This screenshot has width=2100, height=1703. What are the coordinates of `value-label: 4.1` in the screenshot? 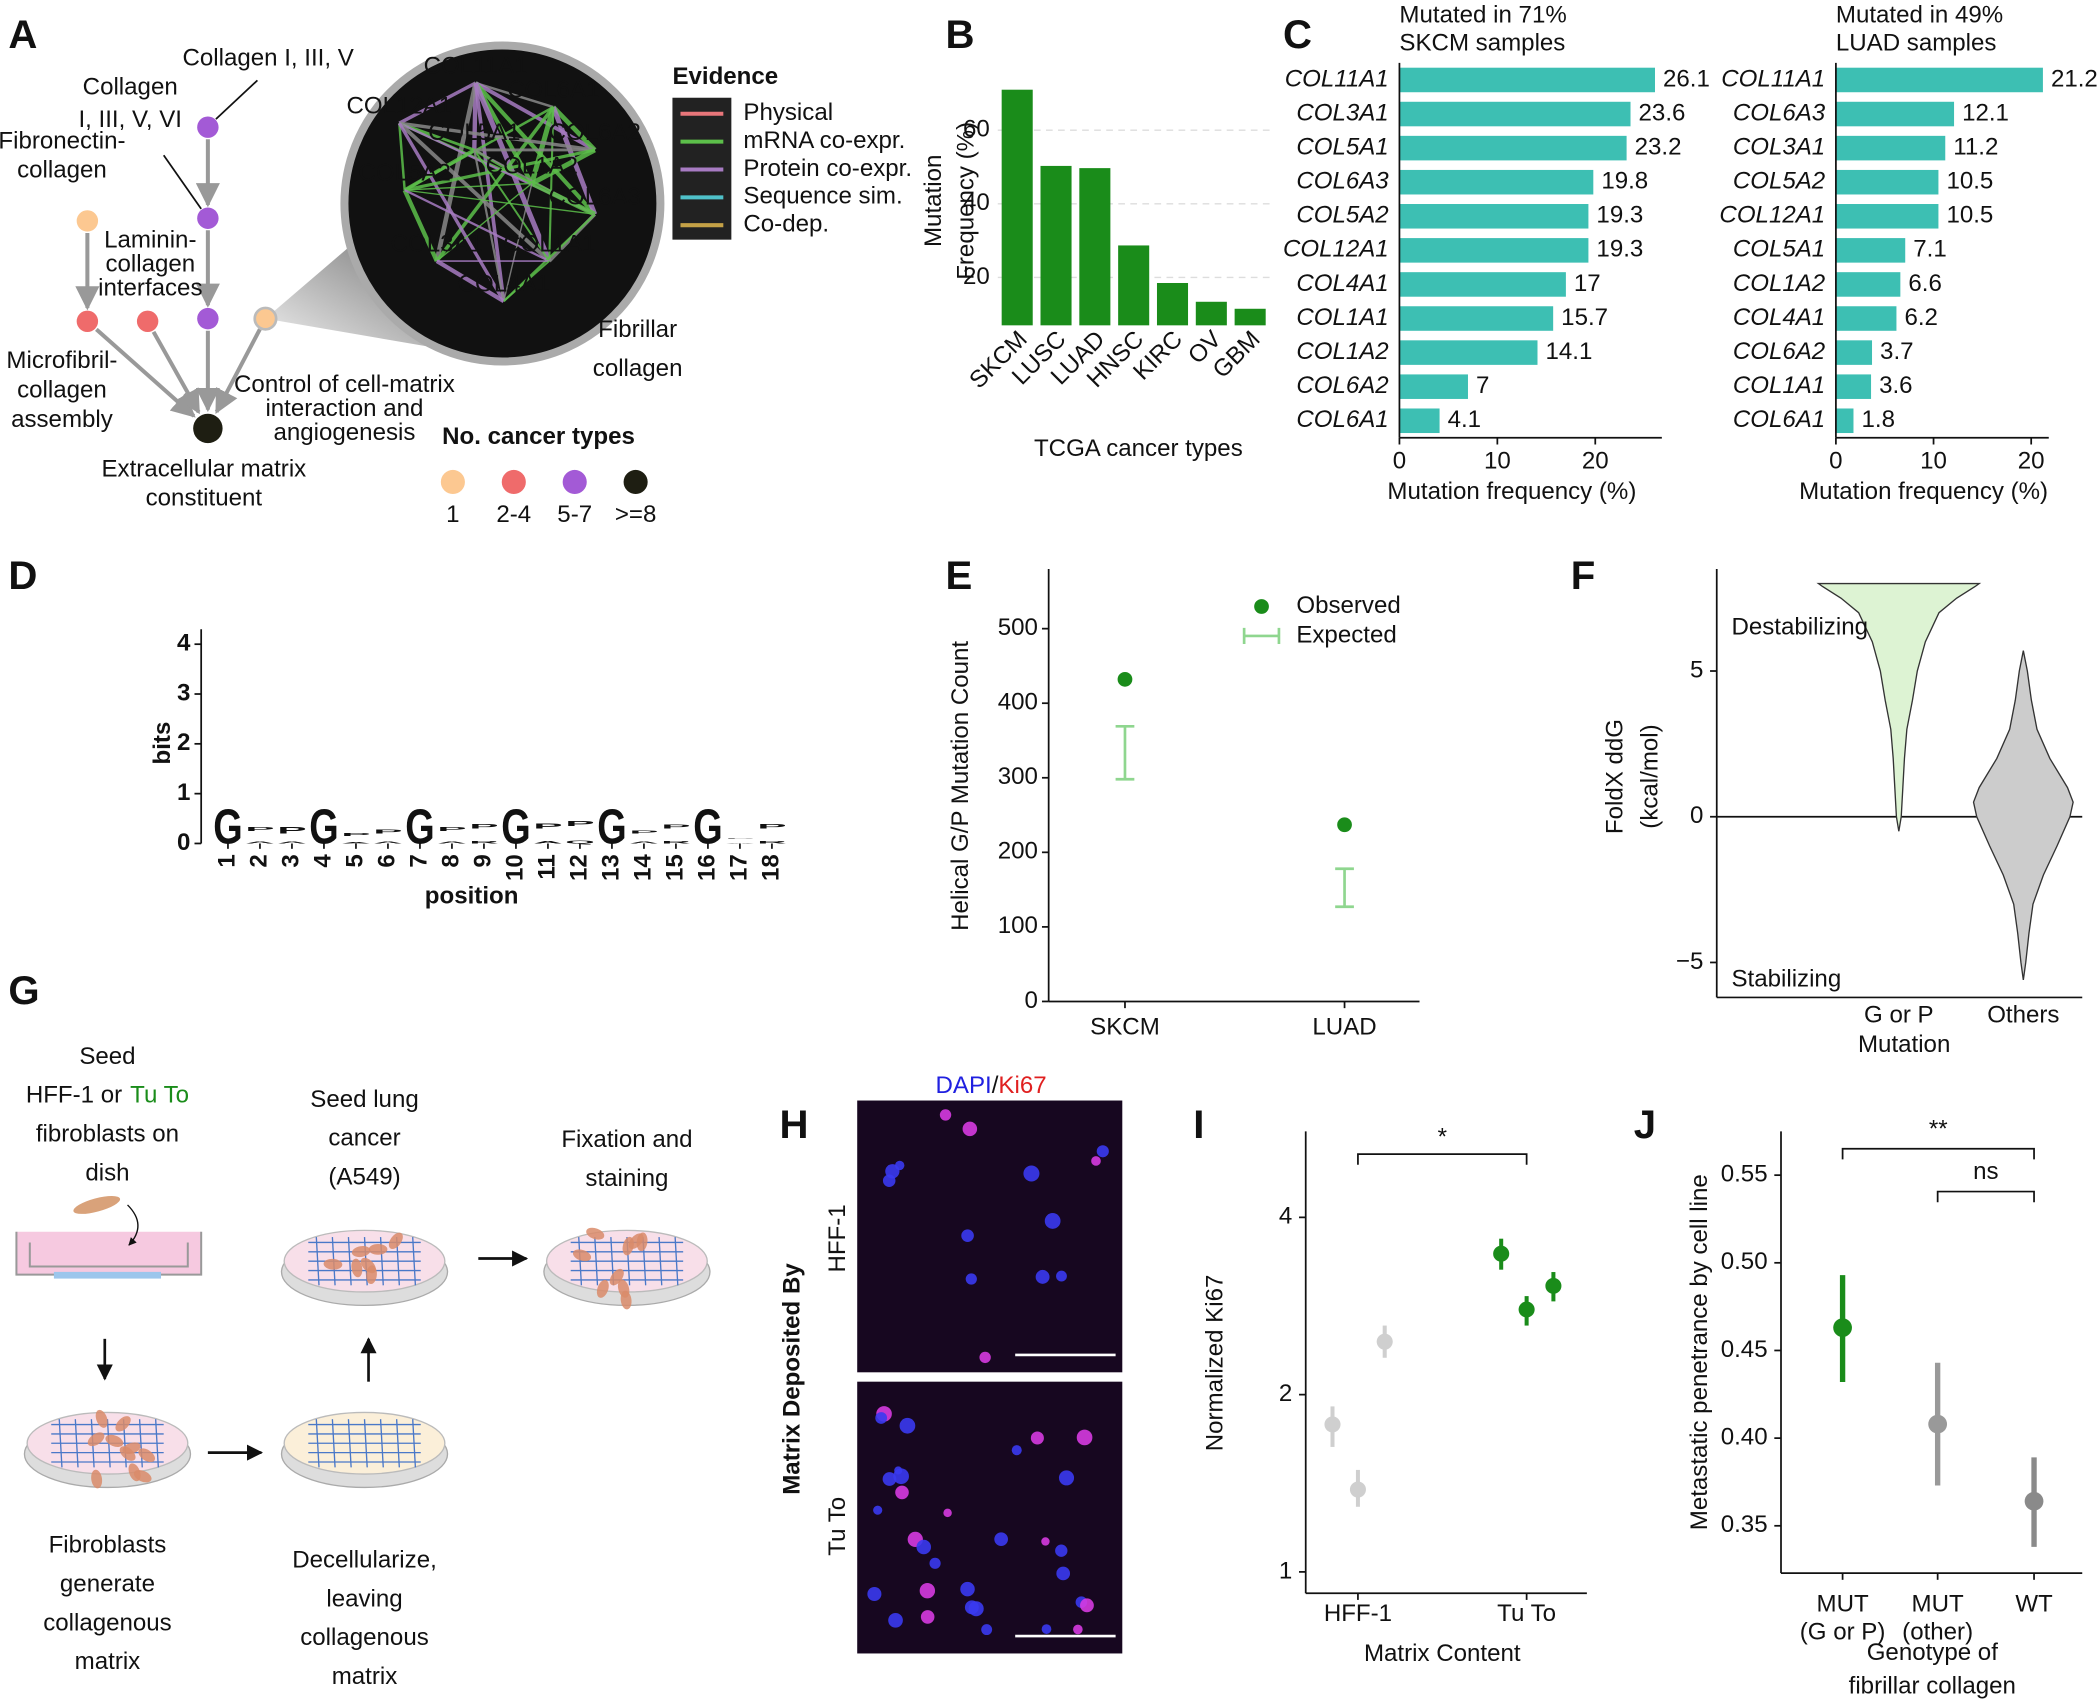 It's located at (1464, 419).